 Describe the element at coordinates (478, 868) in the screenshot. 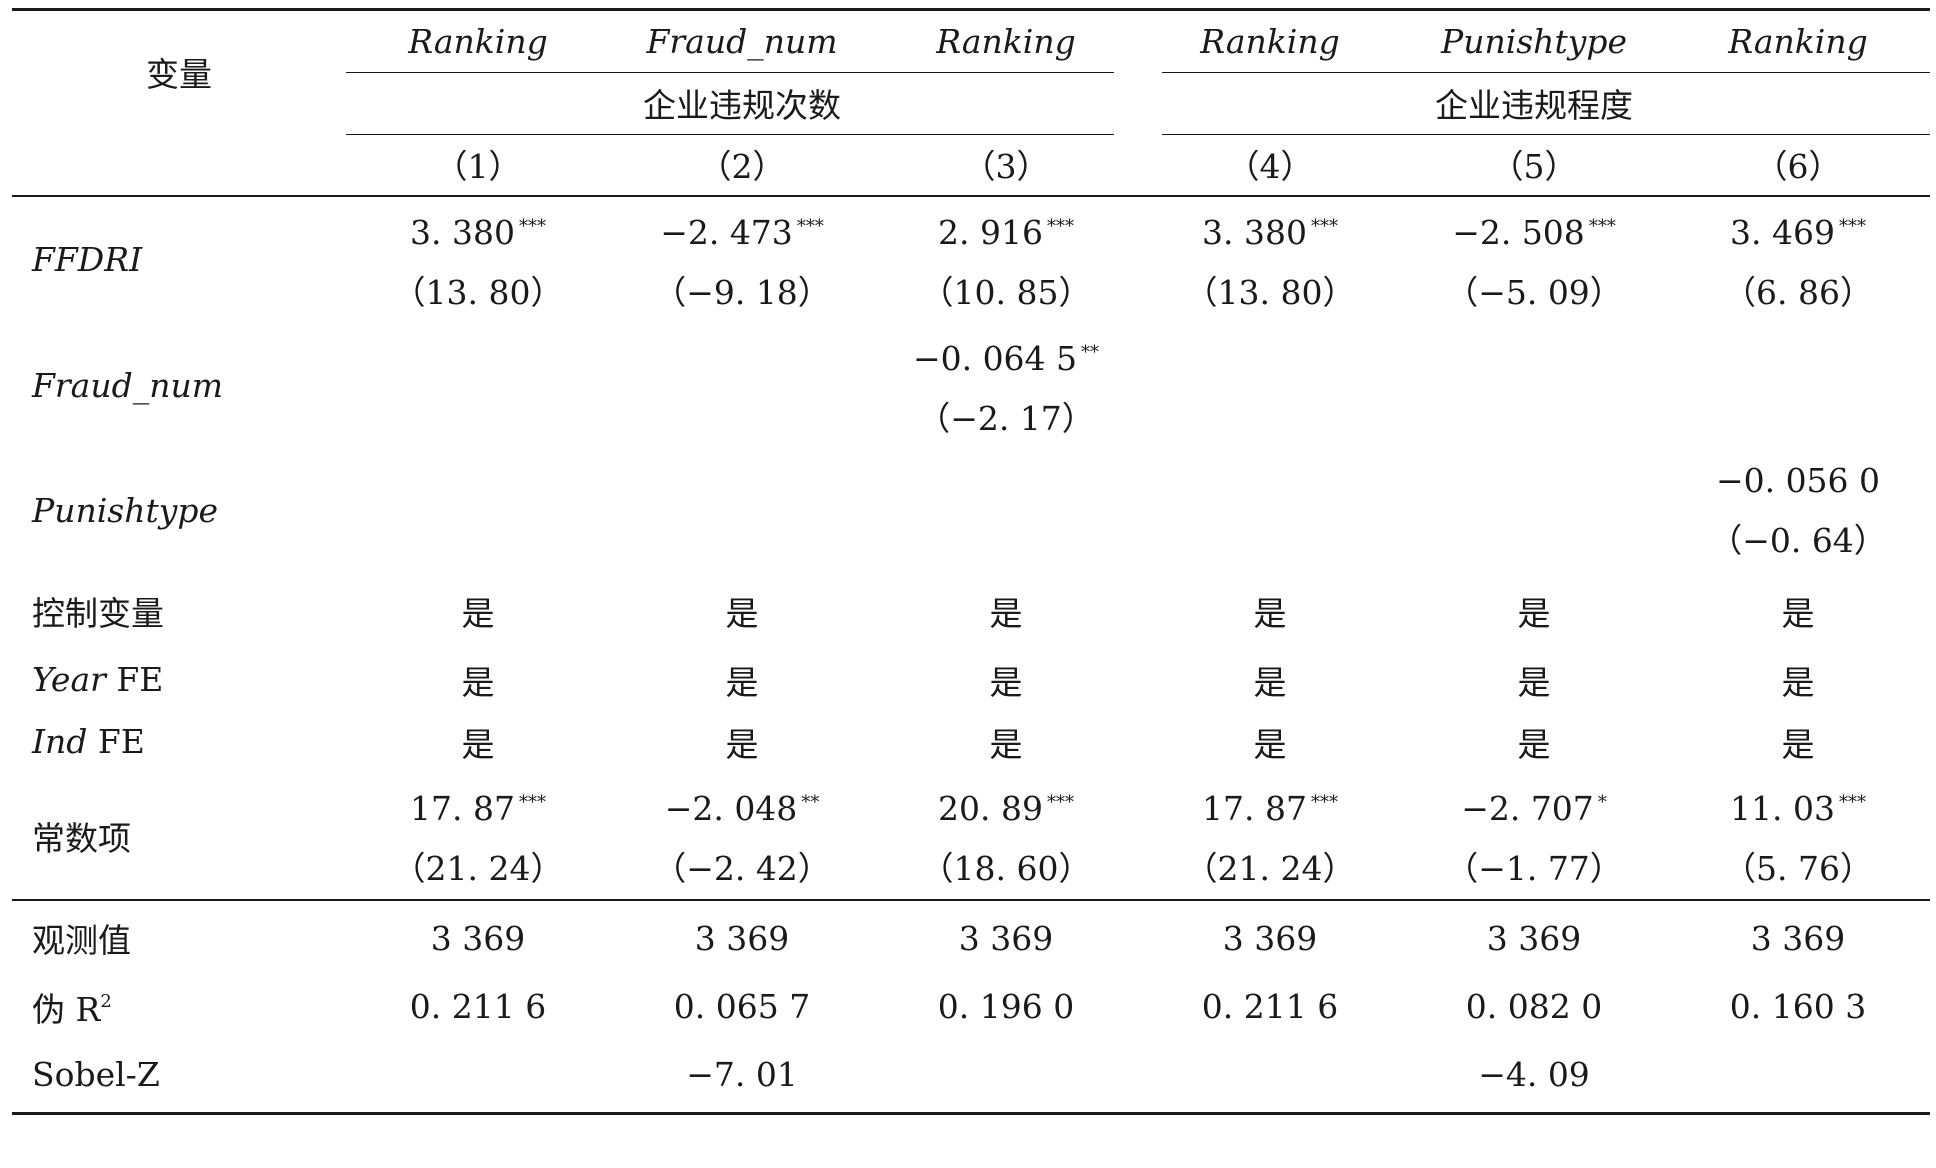

I see `t-stat: （21. 24）` at that location.